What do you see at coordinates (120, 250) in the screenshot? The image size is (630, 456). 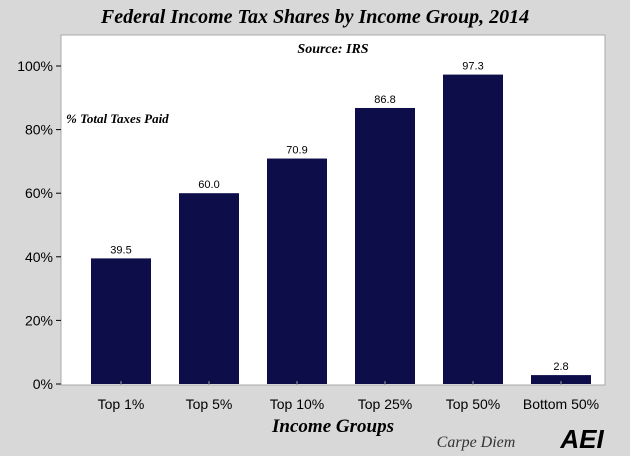 I see `bar-data-label: 39.5` at bounding box center [120, 250].